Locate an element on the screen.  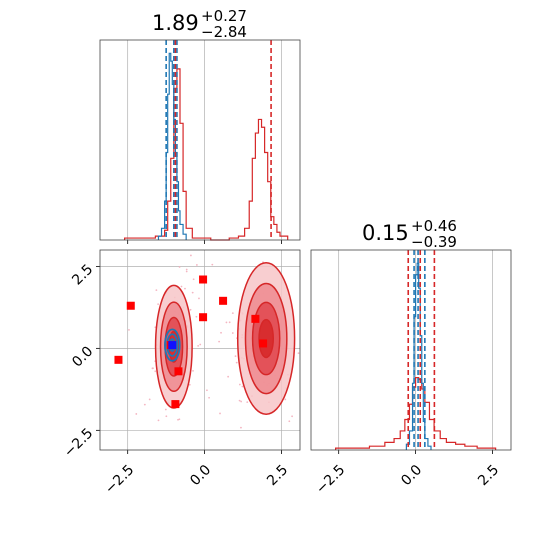
title-param-1-minus: −2.84 is located at coordinates (224, 32).